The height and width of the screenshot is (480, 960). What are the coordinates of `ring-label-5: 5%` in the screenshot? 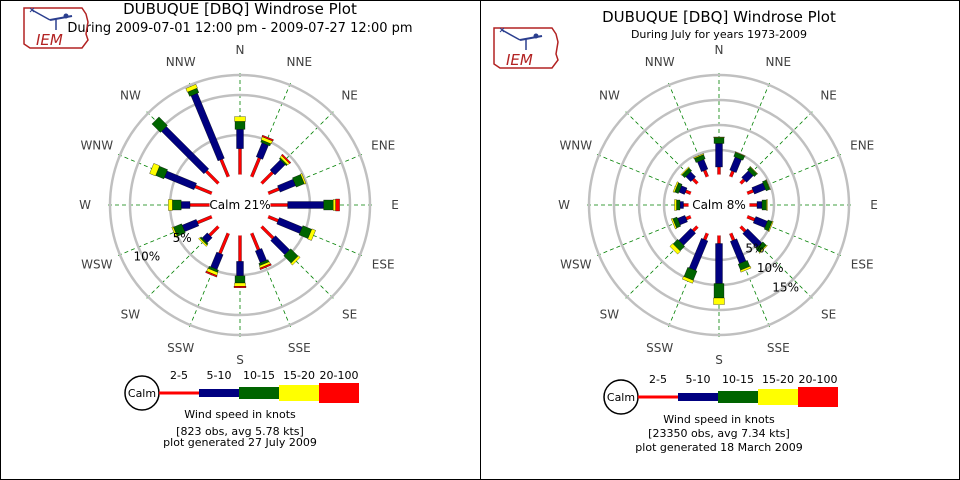 It's located at (182, 238).